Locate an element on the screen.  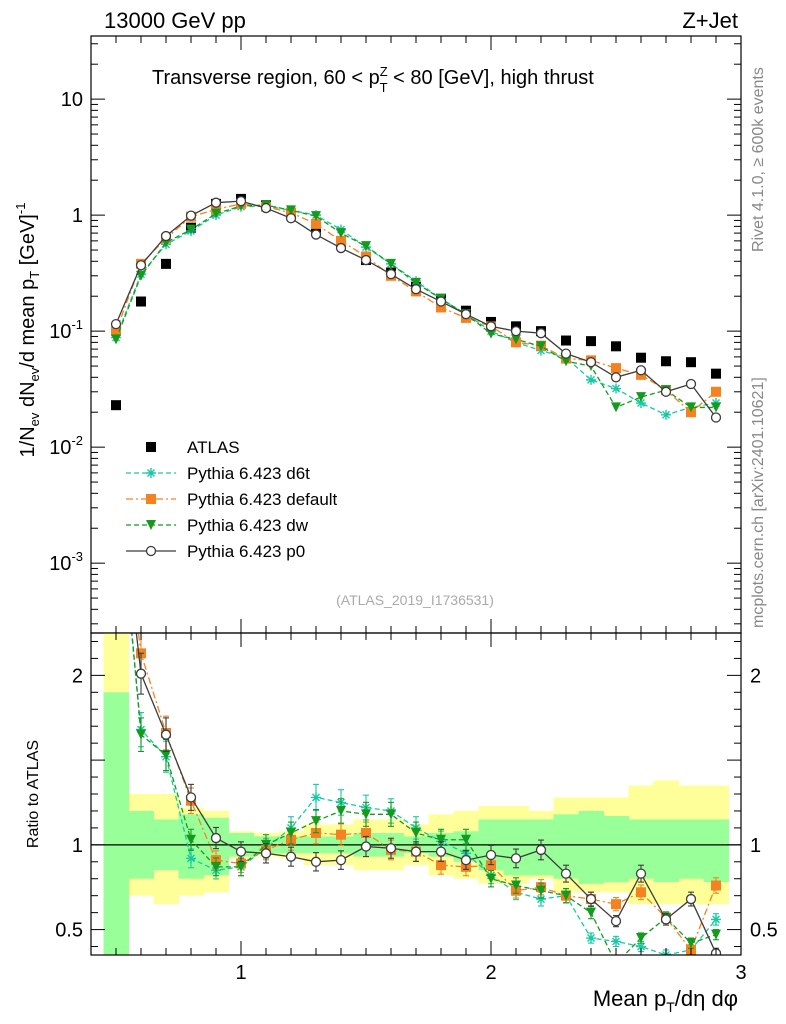
ratio-y-tick-label-right: 0.5 is located at coordinates (764, 931).